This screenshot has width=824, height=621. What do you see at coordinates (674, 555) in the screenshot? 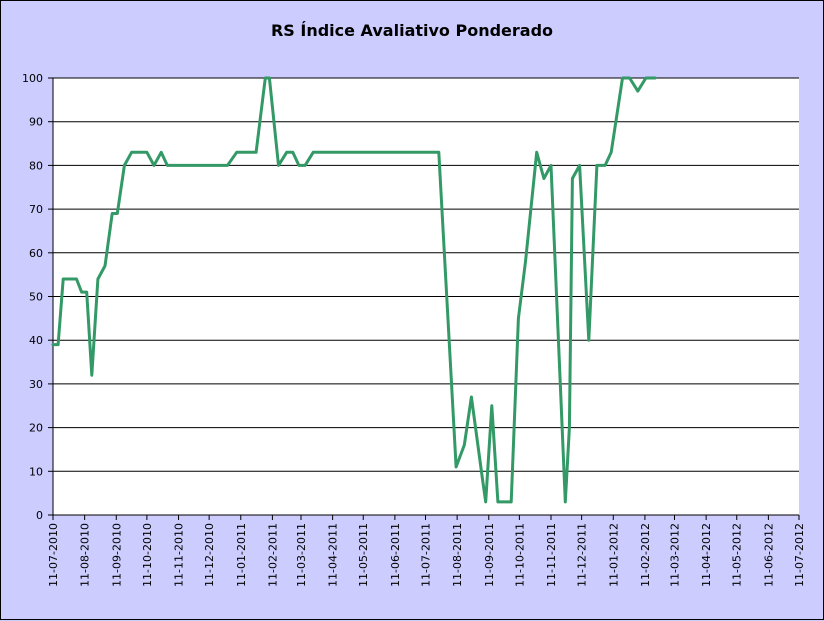
I see `x-tick-label: 11-03-2012` at bounding box center [674, 555].